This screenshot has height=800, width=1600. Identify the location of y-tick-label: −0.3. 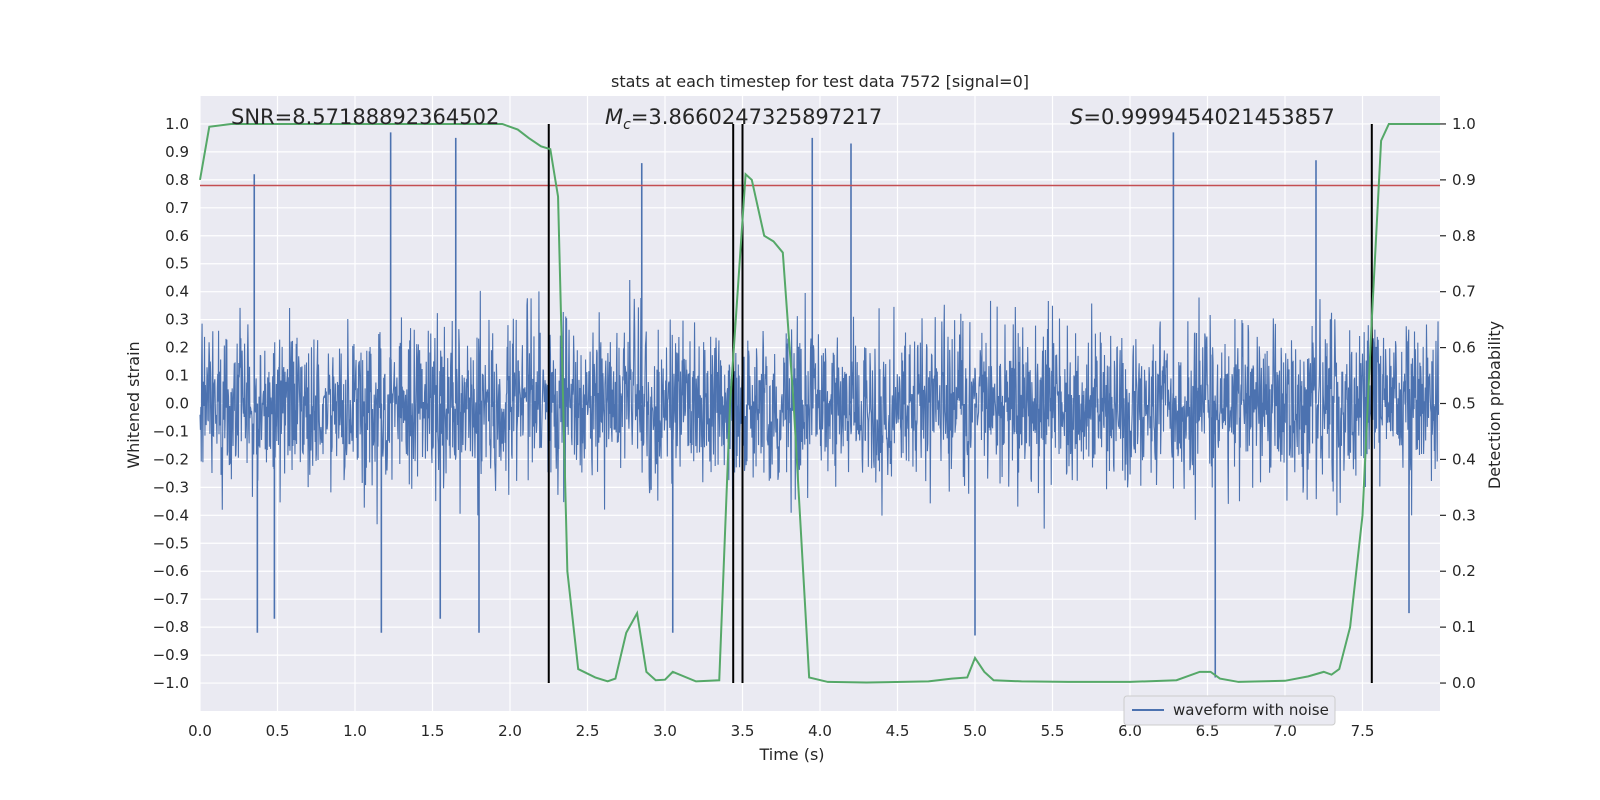
(171, 487).